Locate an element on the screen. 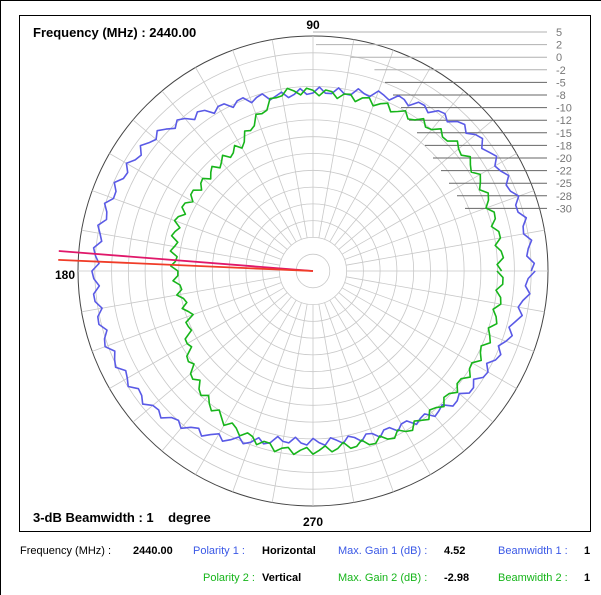 The height and width of the screenshot is (595, 601). scale-label: -10 is located at coordinates (564, 109).